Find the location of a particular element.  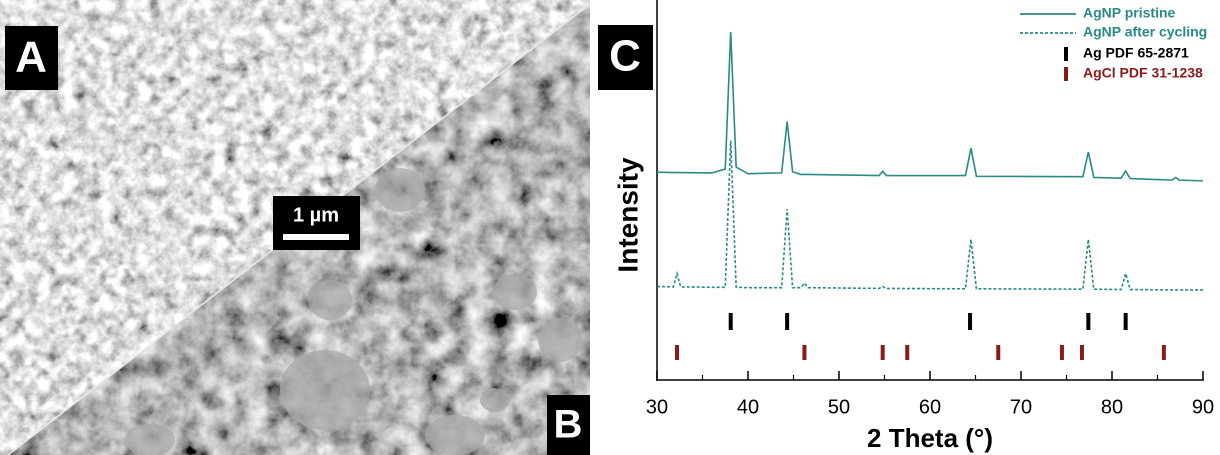

scale-box is located at coordinates (316, 223).